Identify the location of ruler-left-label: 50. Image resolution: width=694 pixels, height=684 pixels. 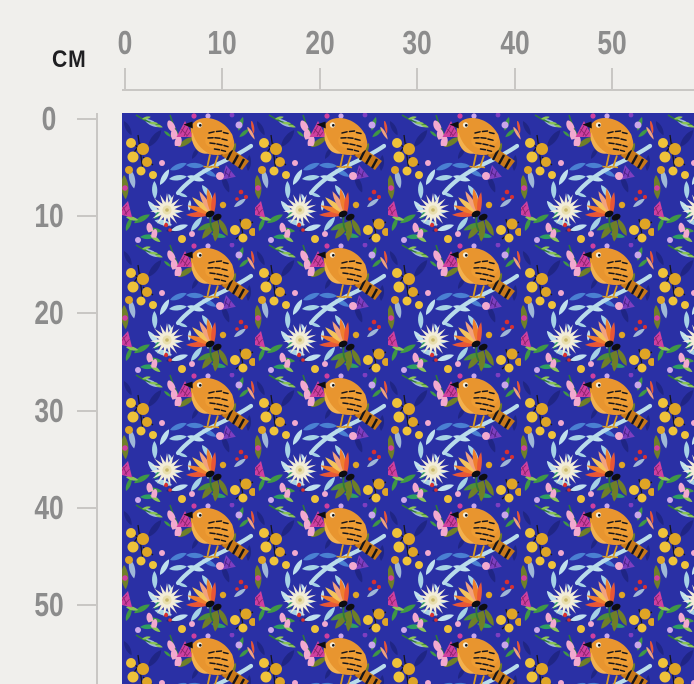
(49, 604).